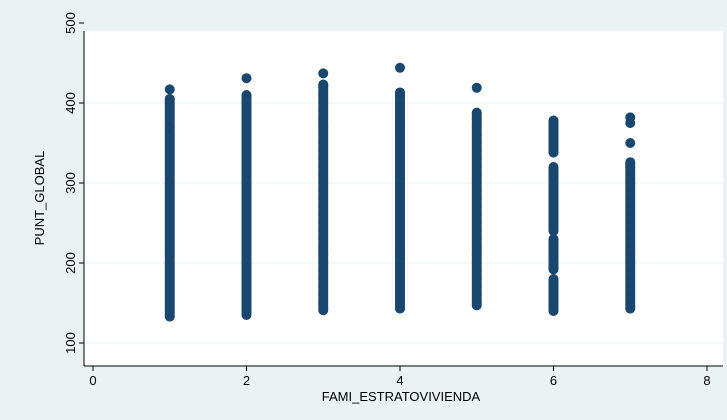 This screenshot has width=727, height=420. I want to click on y-tick-label: 200, so click(70, 263).